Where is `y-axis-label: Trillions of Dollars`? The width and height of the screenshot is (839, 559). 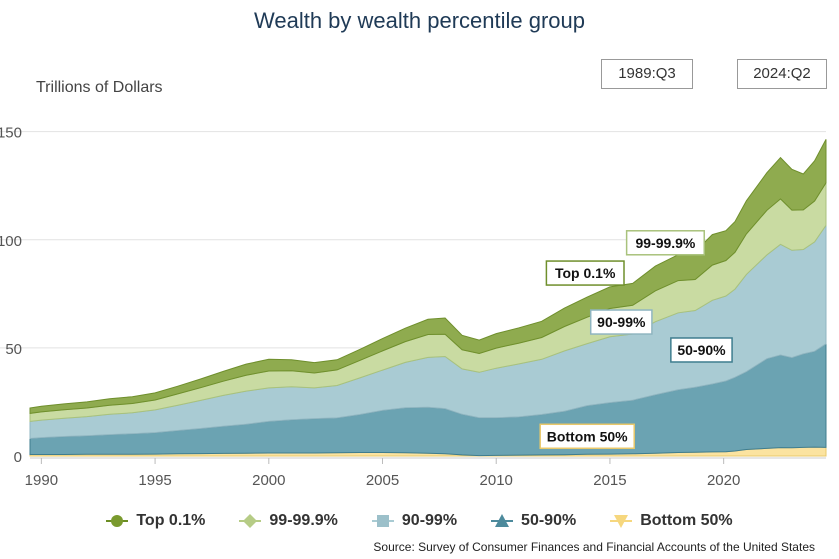 y-axis-label: Trillions of Dollars is located at coordinates (99, 87).